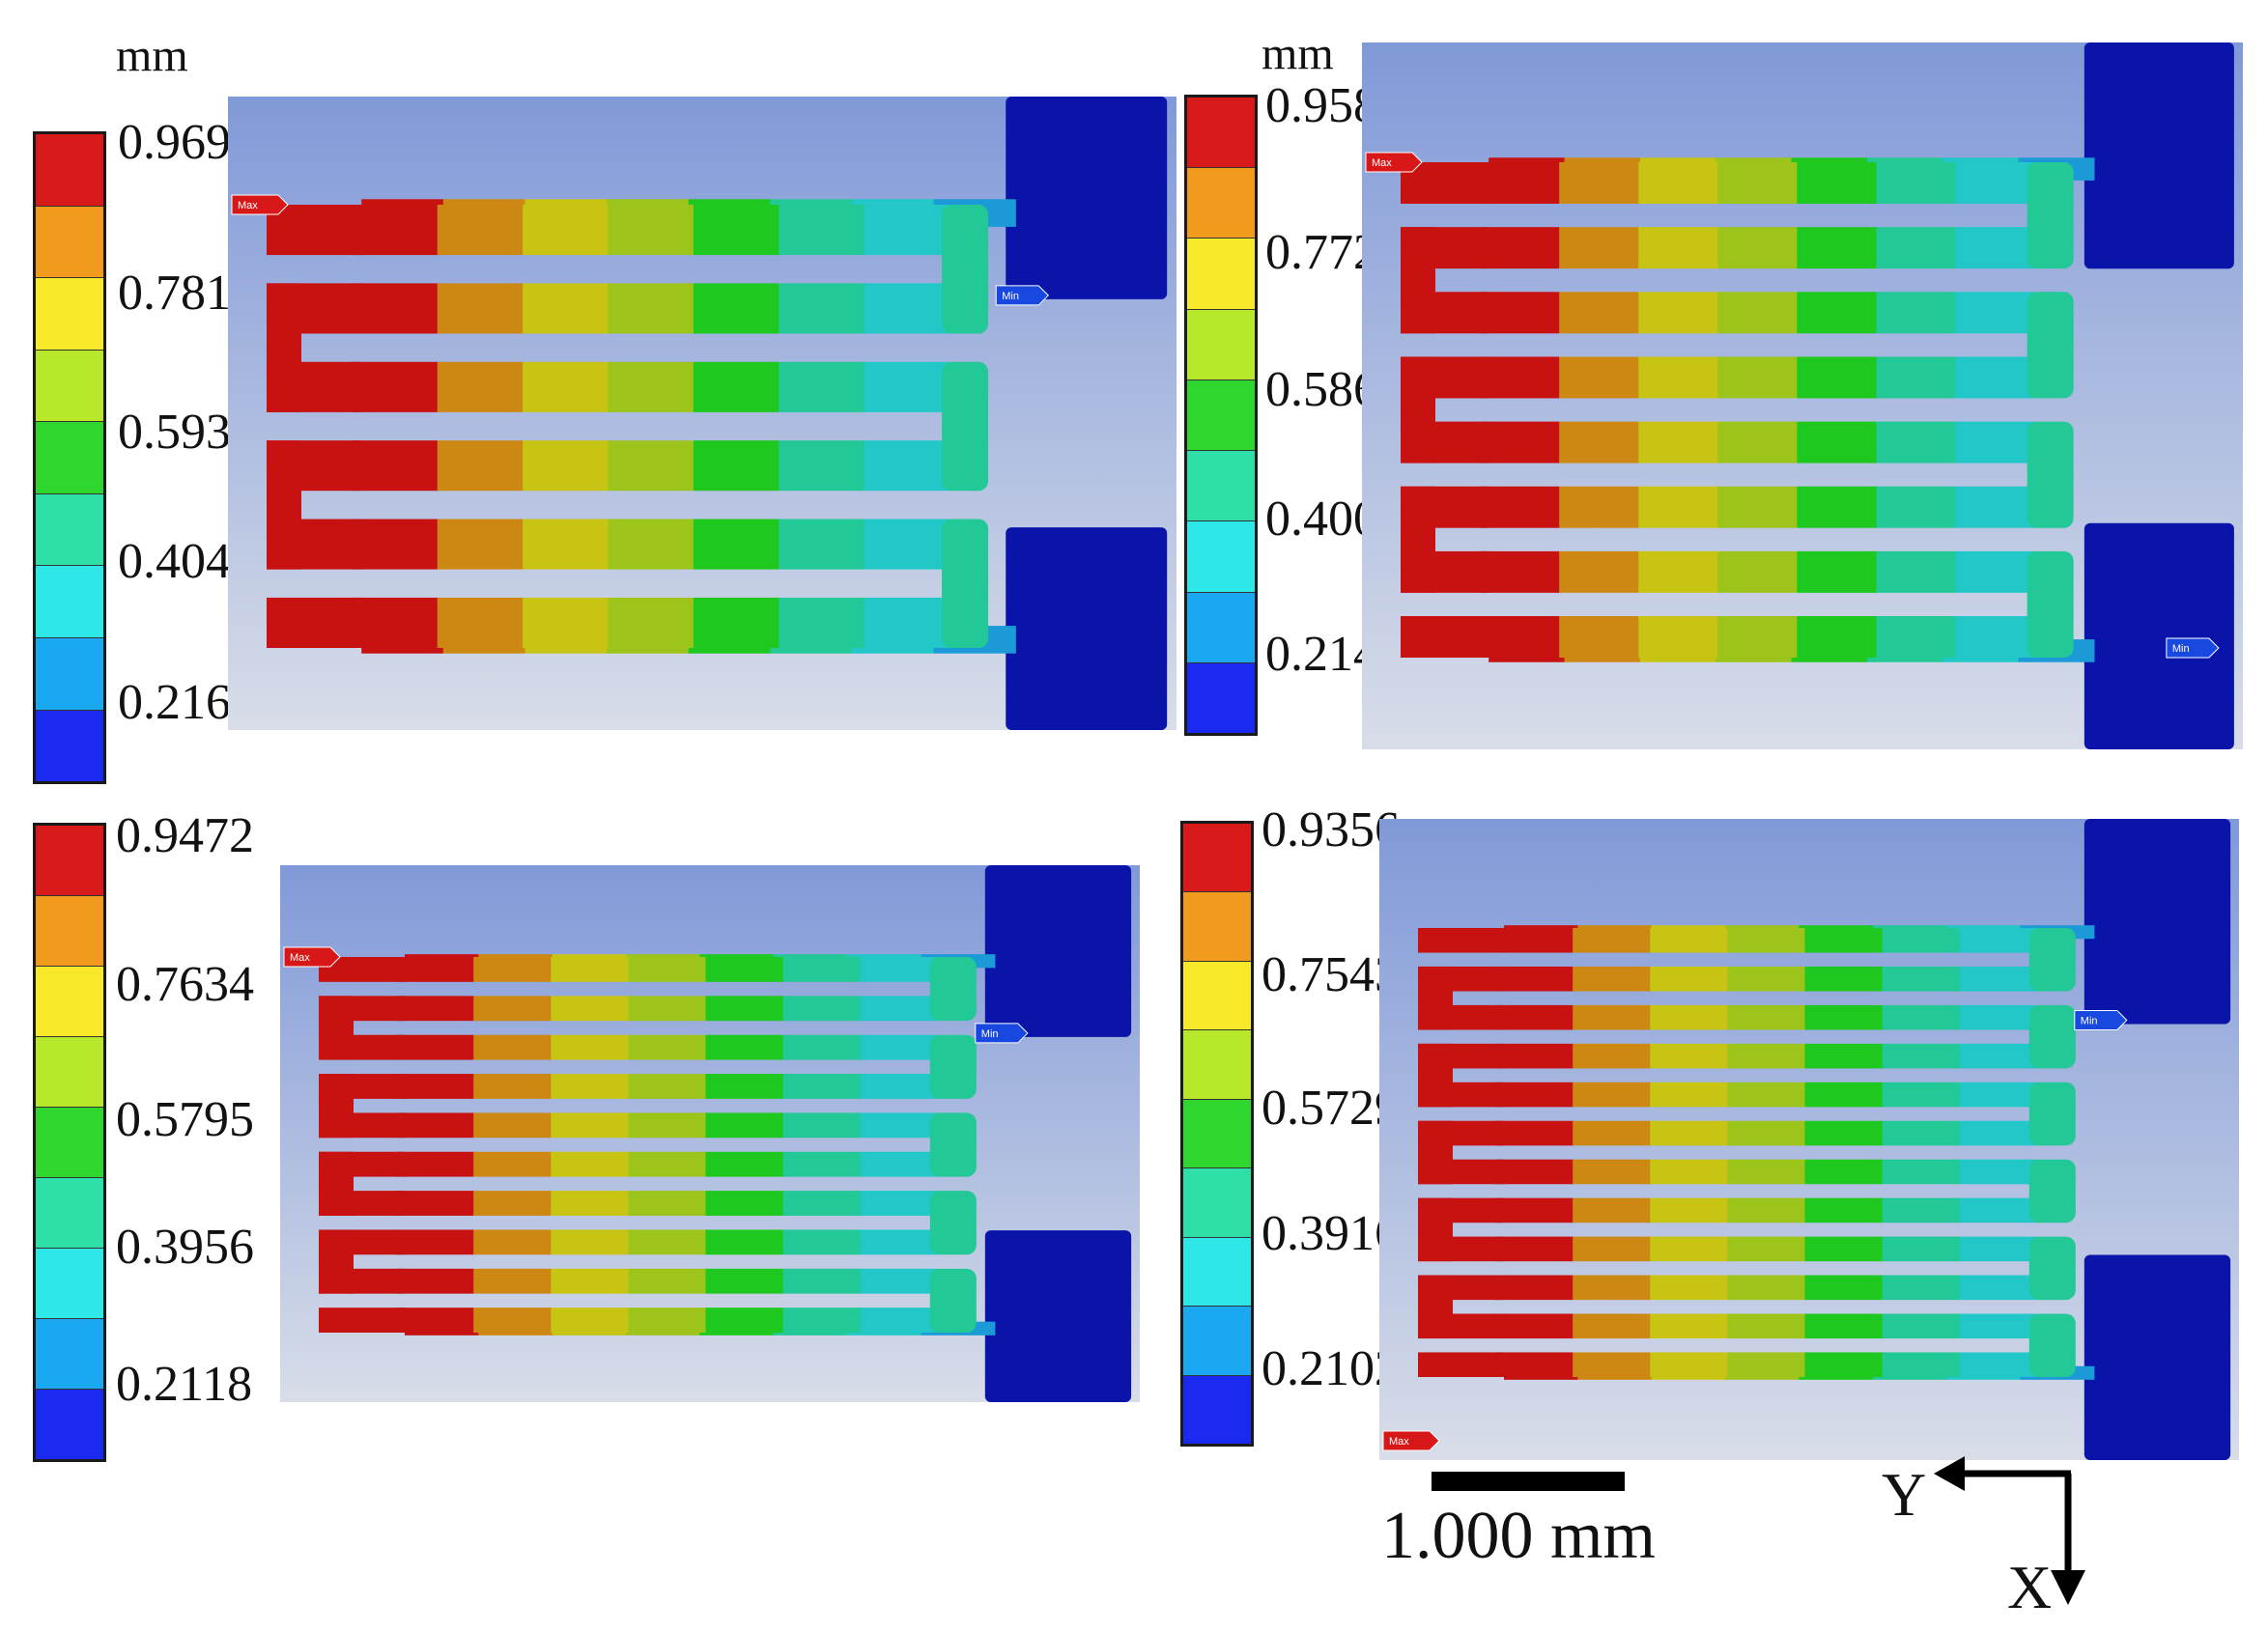  What do you see at coordinates (1331, 974) in the screenshot?
I see `tick-label: 0.7543` at bounding box center [1331, 974].